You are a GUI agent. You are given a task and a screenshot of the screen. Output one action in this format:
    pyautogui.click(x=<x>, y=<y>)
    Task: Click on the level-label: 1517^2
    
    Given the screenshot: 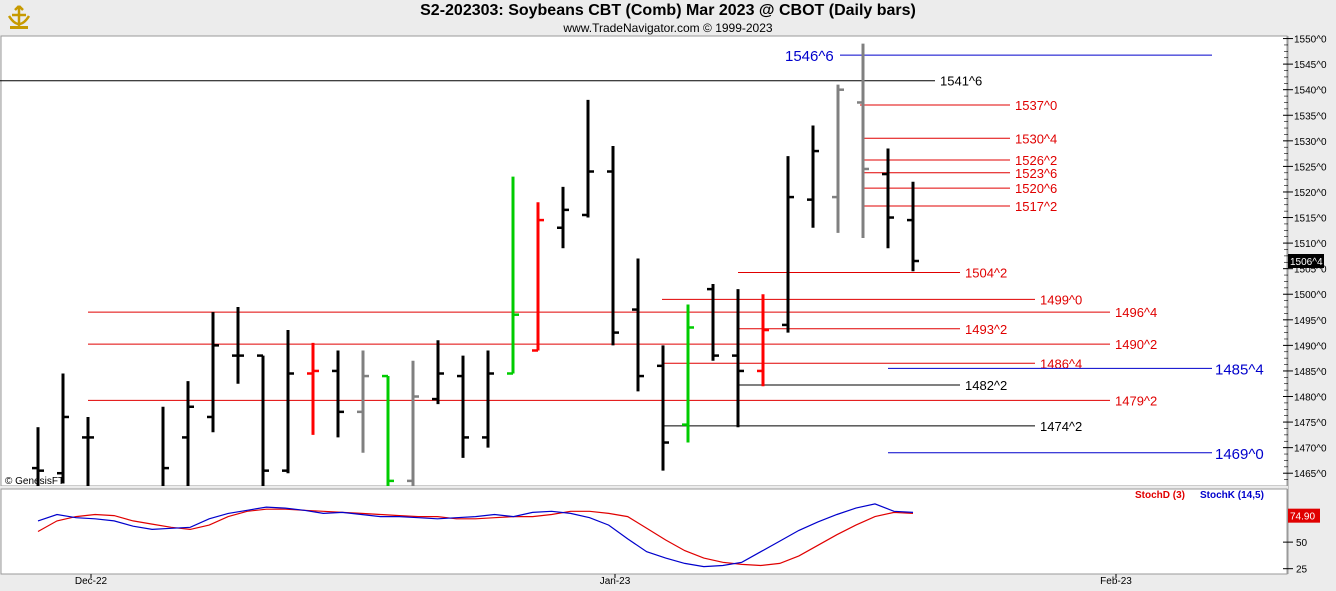 What is the action you would take?
    pyautogui.click(x=1036, y=206)
    